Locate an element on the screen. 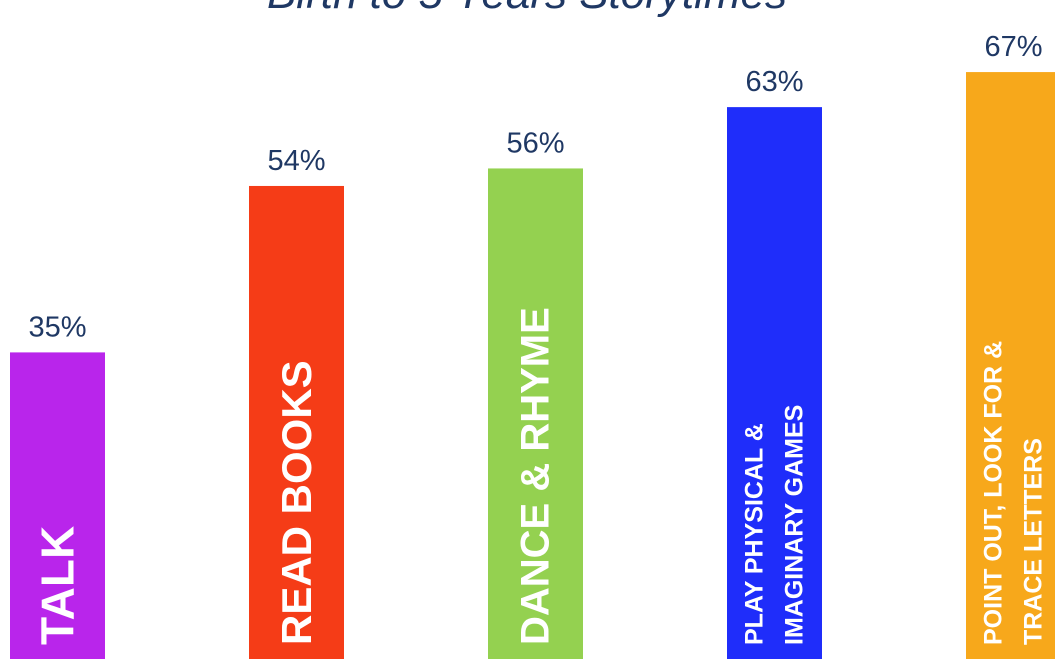 The width and height of the screenshot is (1055, 659). category-label-4: PLAY PHYSICAL & IMAGINARY GAMES is located at coordinates (775, 525).